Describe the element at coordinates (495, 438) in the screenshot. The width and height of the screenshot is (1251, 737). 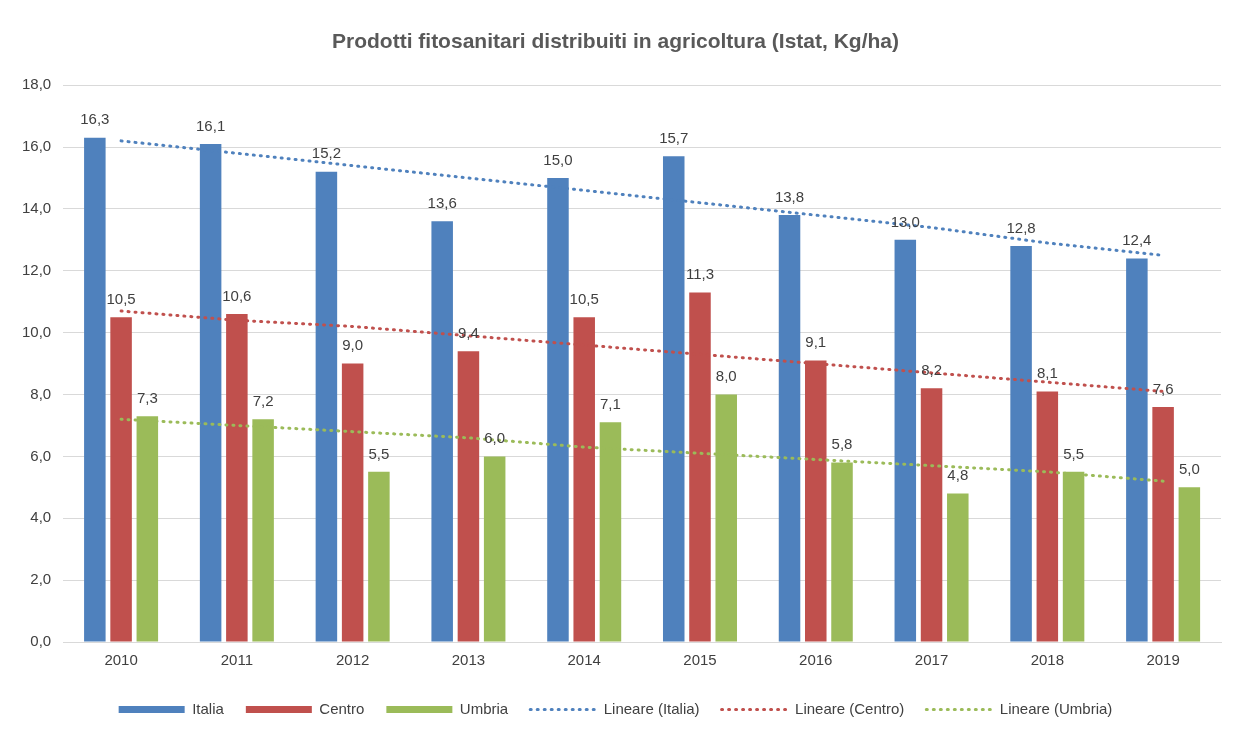
I see `data-label: 6,0` at that location.